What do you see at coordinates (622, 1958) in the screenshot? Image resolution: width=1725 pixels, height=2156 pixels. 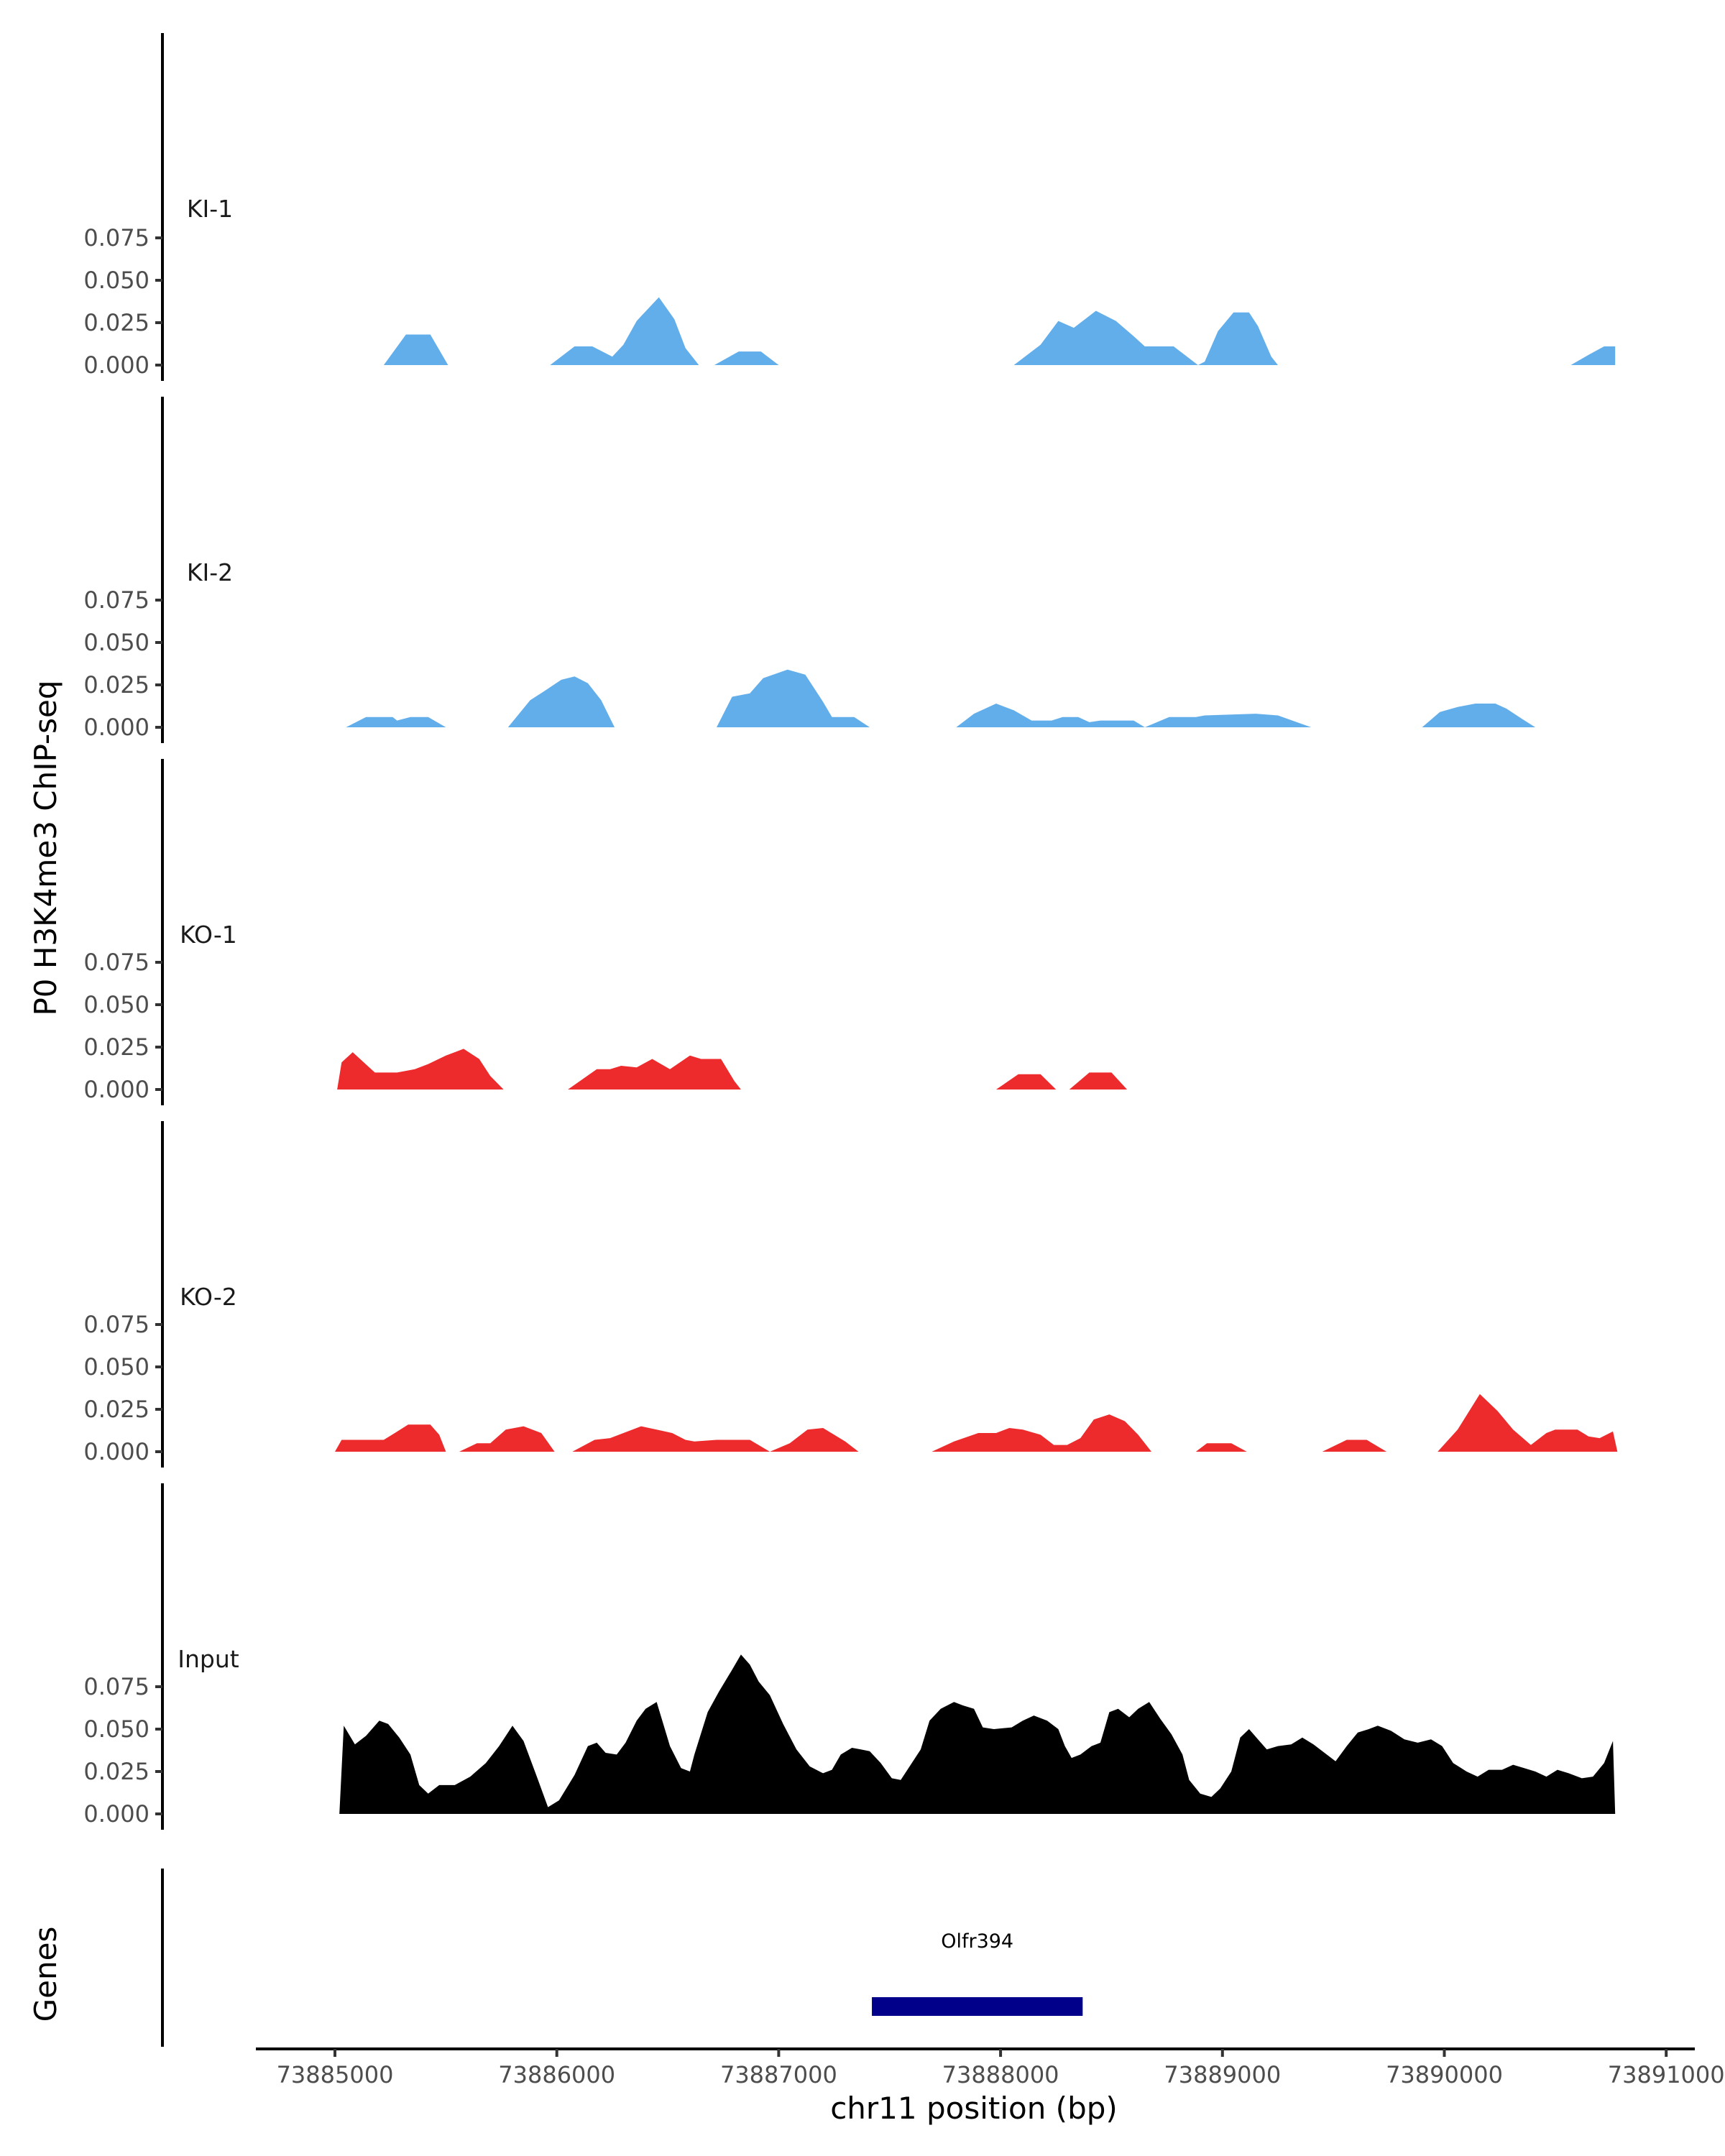 I see `genes-panel: Olfr394` at bounding box center [622, 1958].